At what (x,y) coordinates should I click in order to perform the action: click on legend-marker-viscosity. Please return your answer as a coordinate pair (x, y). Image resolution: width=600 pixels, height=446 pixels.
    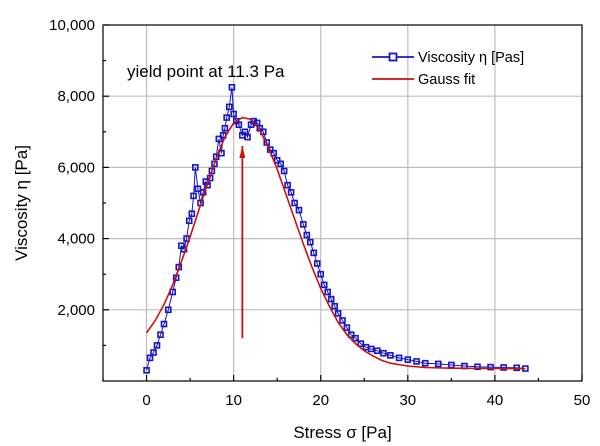
    Looking at the image, I should click on (393, 57).